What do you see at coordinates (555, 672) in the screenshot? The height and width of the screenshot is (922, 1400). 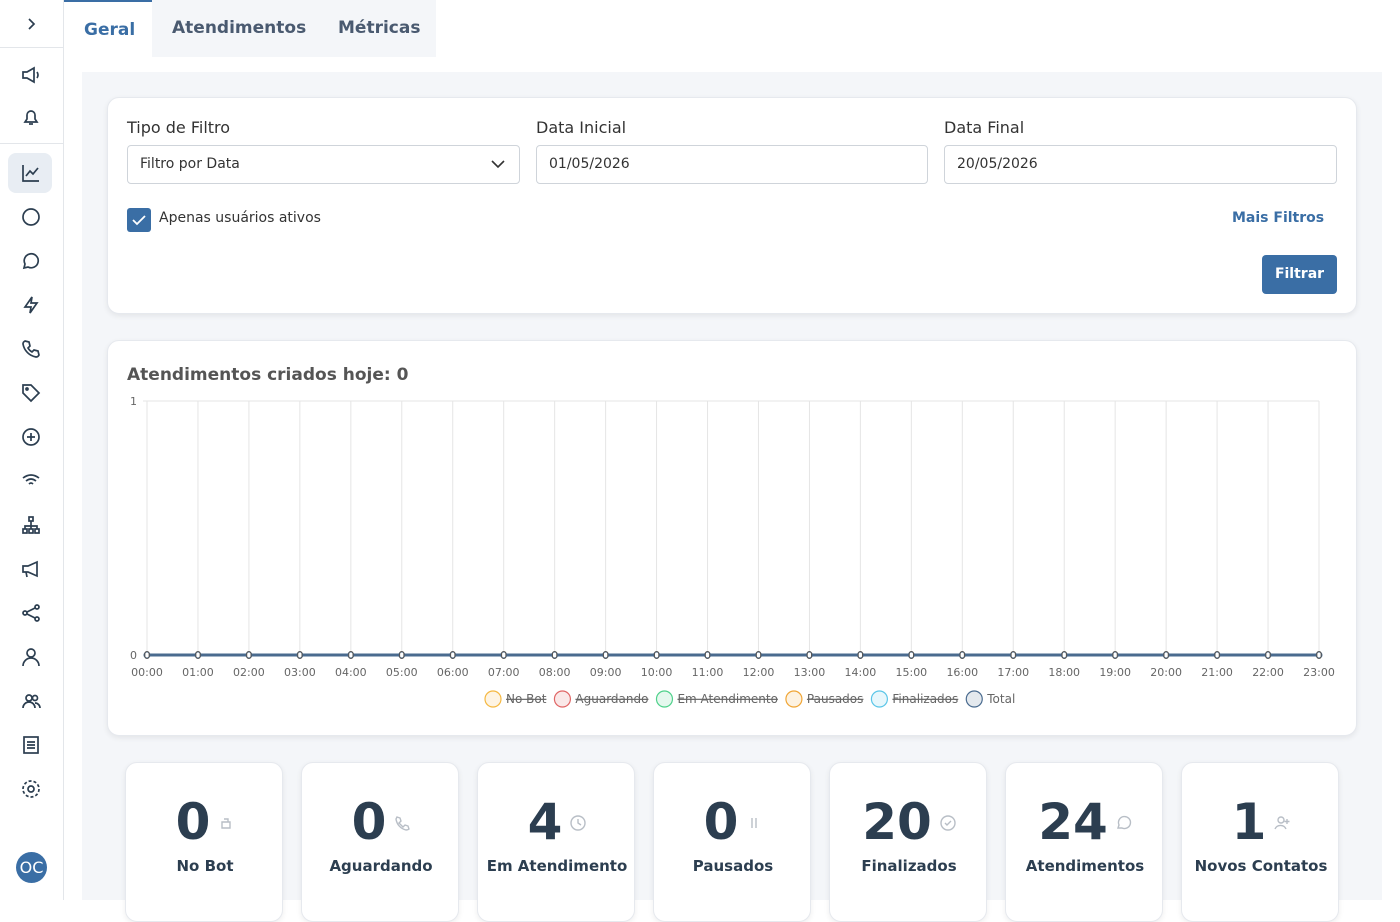 I see `x-tick-label: 08:00` at bounding box center [555, 672].